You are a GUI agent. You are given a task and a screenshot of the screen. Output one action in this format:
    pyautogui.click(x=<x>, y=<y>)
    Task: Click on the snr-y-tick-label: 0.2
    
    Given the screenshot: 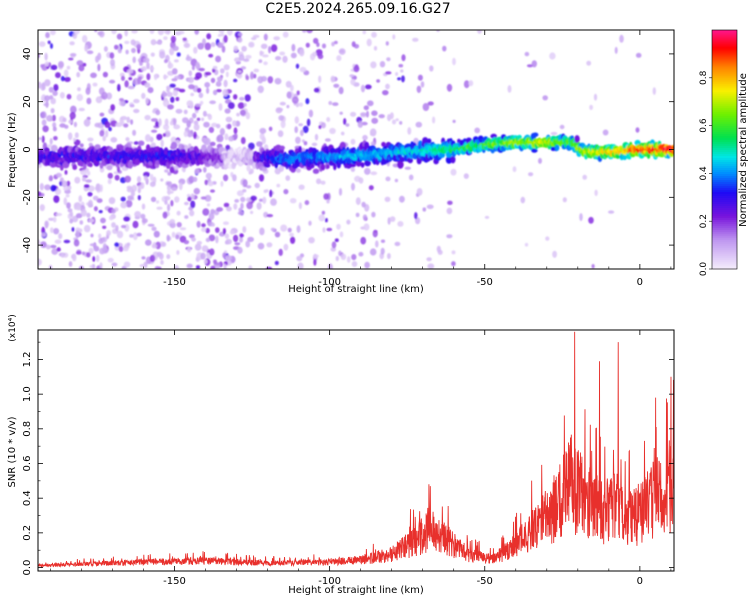 What is the action you would take?
    pyautogui.click(x=27, y=533)
    